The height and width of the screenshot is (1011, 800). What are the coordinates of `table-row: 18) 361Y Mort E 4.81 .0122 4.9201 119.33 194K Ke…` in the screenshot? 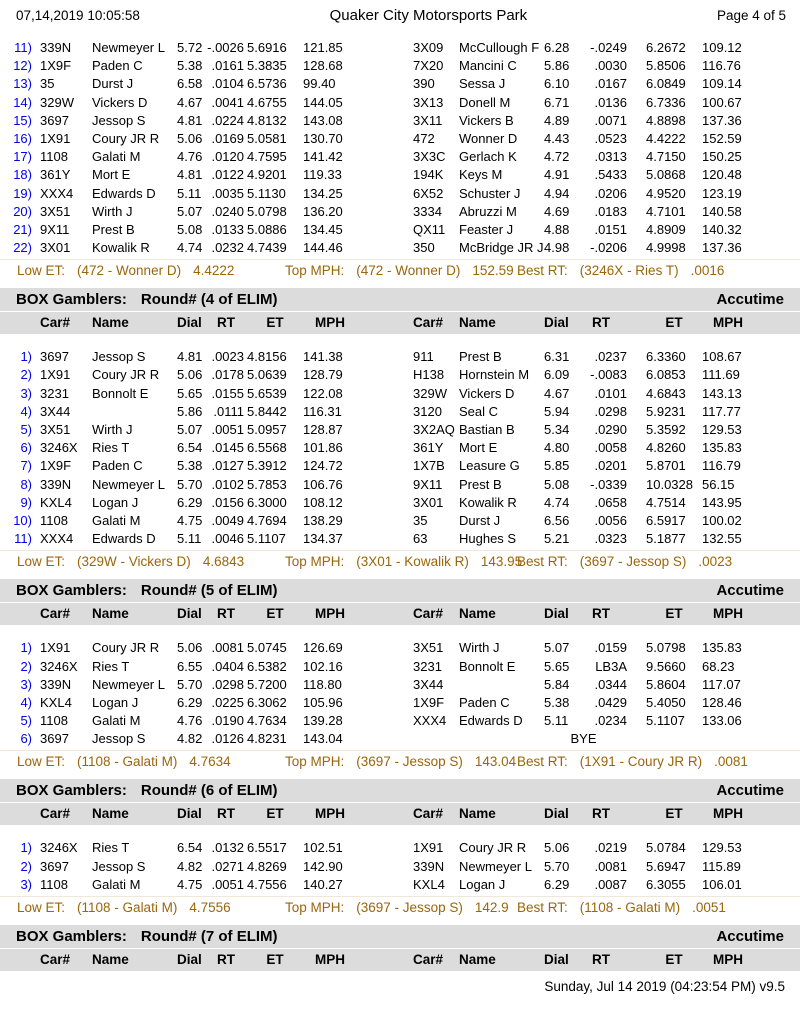 It's located at (400, 175).